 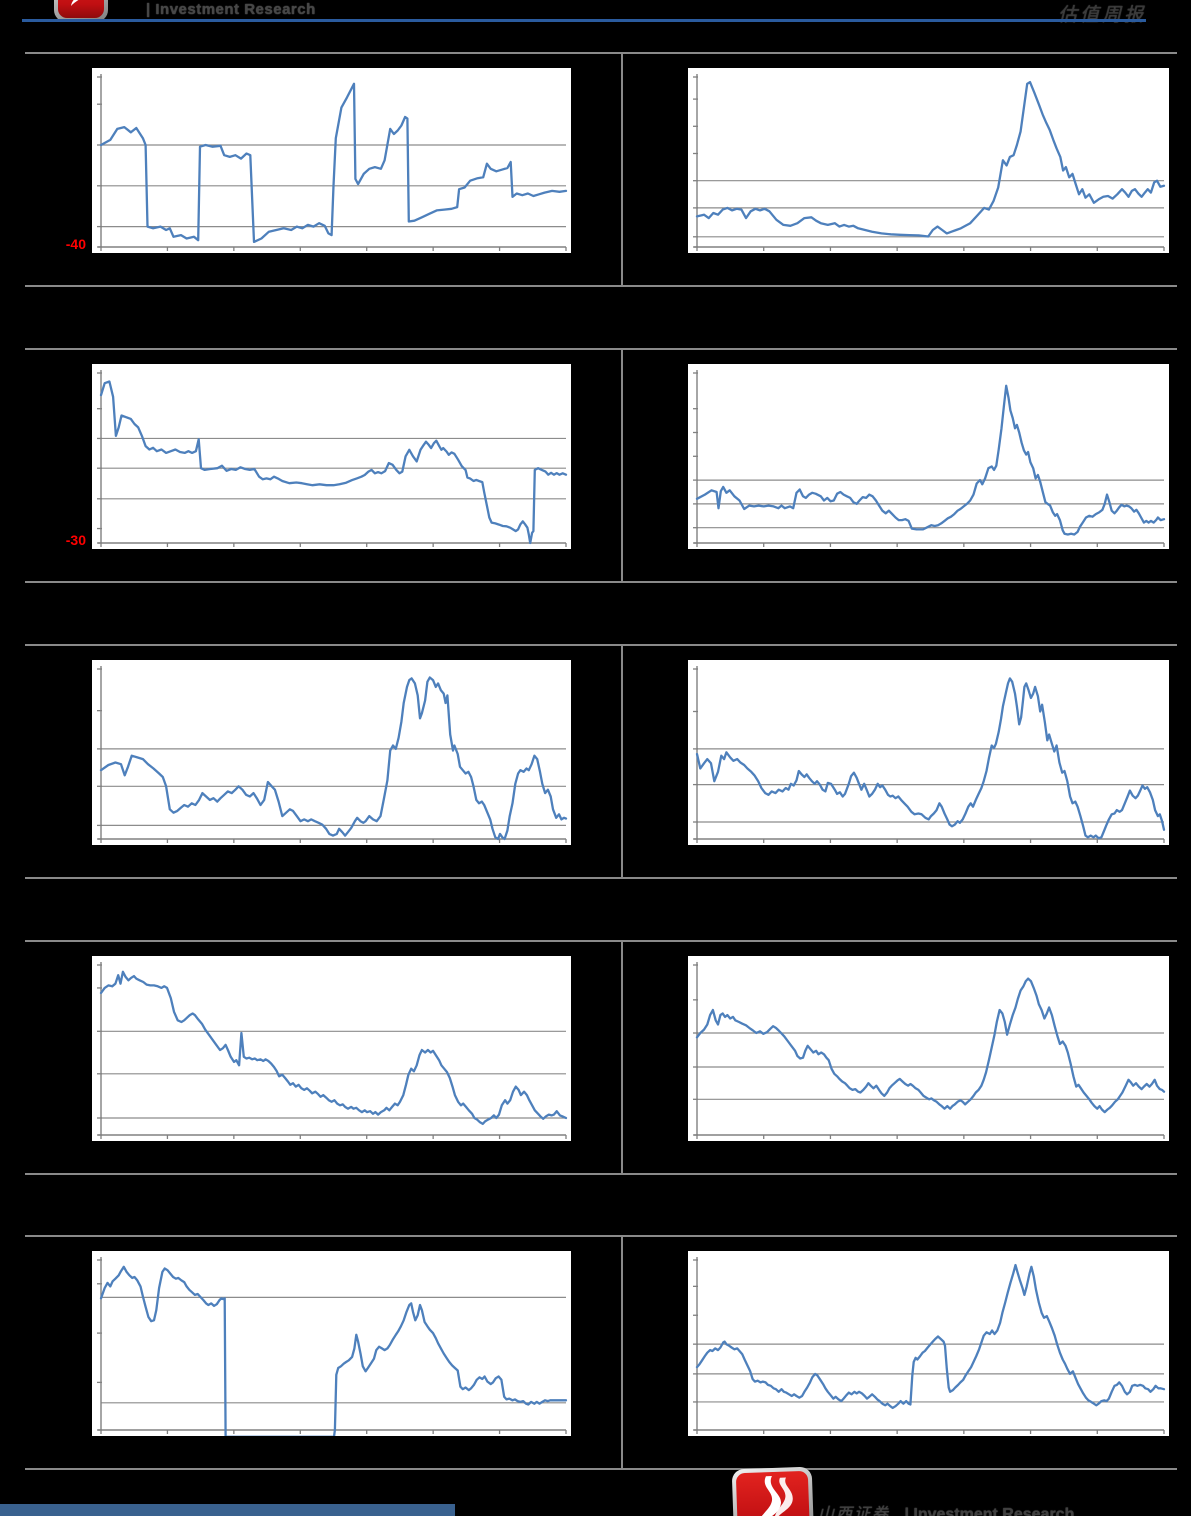 I want to click on footer-brand-en: | Investment Research, so click(x=989, y=1511).